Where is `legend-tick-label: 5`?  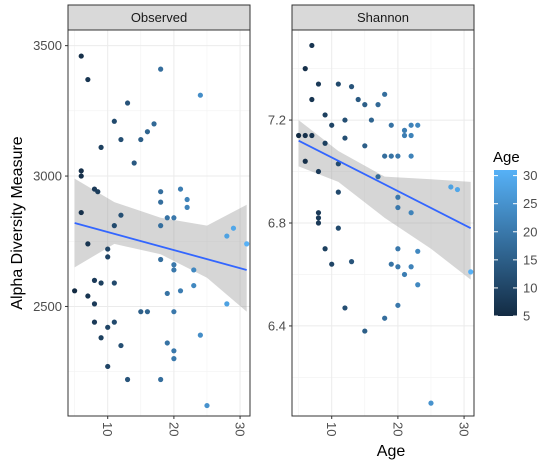
legend-tick-label: 5 is located at coordinates (526, 316).